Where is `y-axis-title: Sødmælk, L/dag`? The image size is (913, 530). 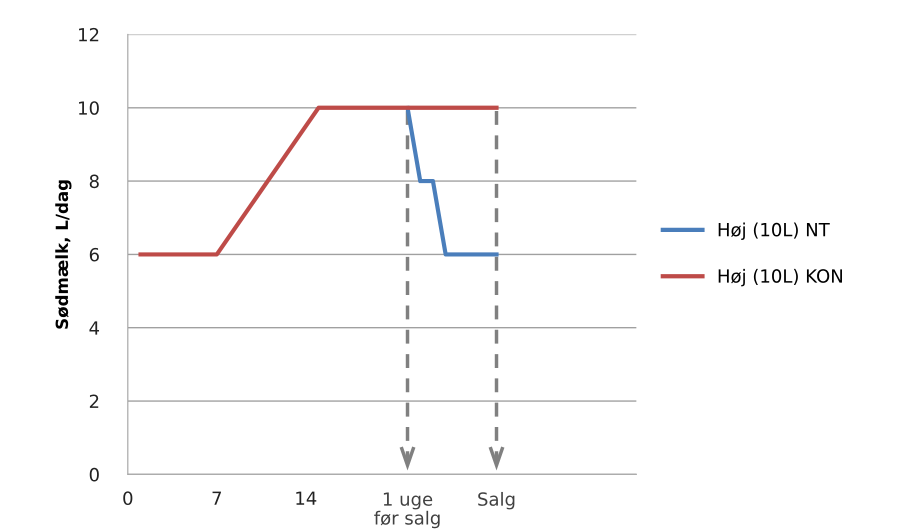
y-axis-title: Sødmælk, L/dag is located at coordinates (63, 254).